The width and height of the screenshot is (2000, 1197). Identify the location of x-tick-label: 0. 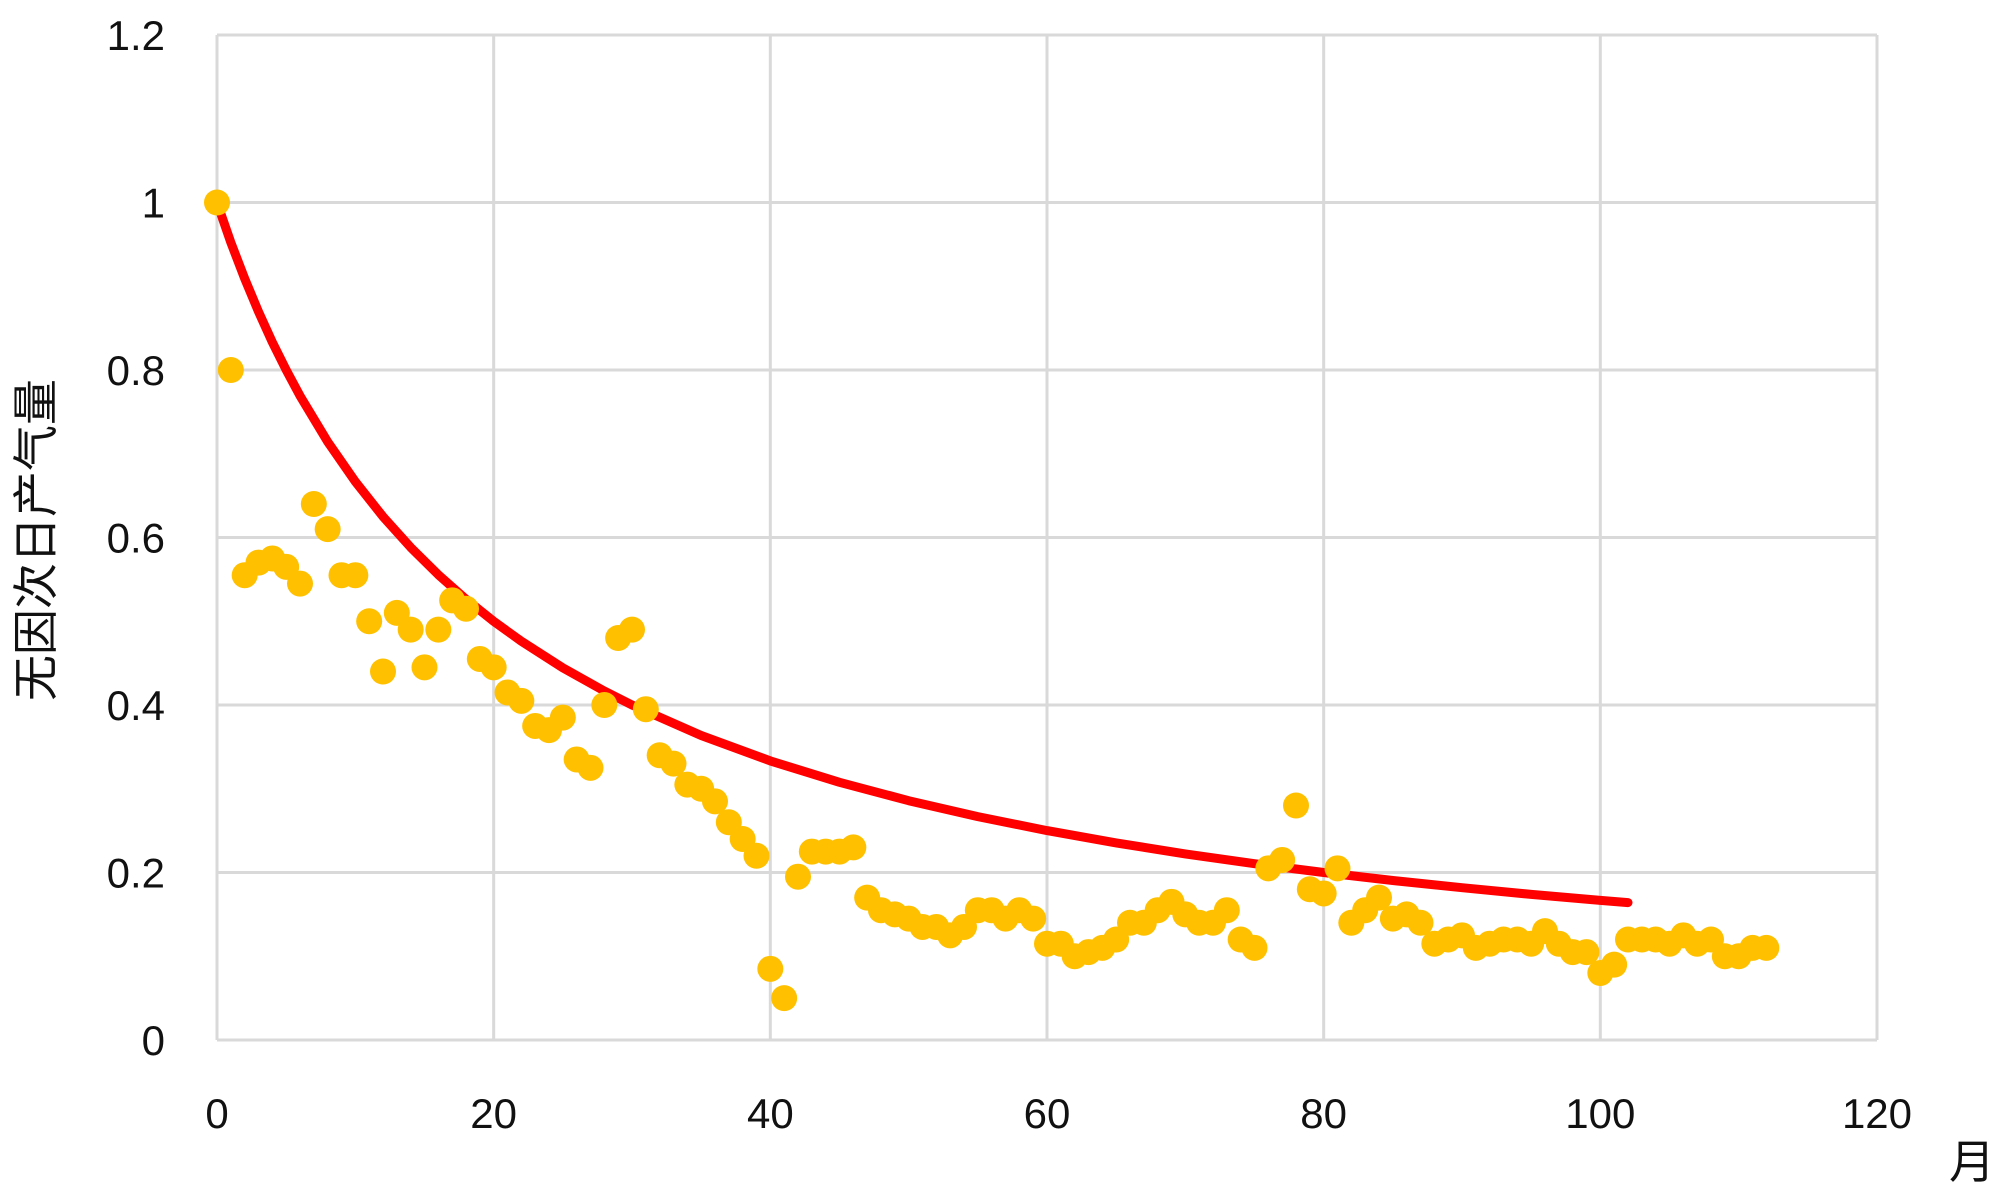
(216, 1113).